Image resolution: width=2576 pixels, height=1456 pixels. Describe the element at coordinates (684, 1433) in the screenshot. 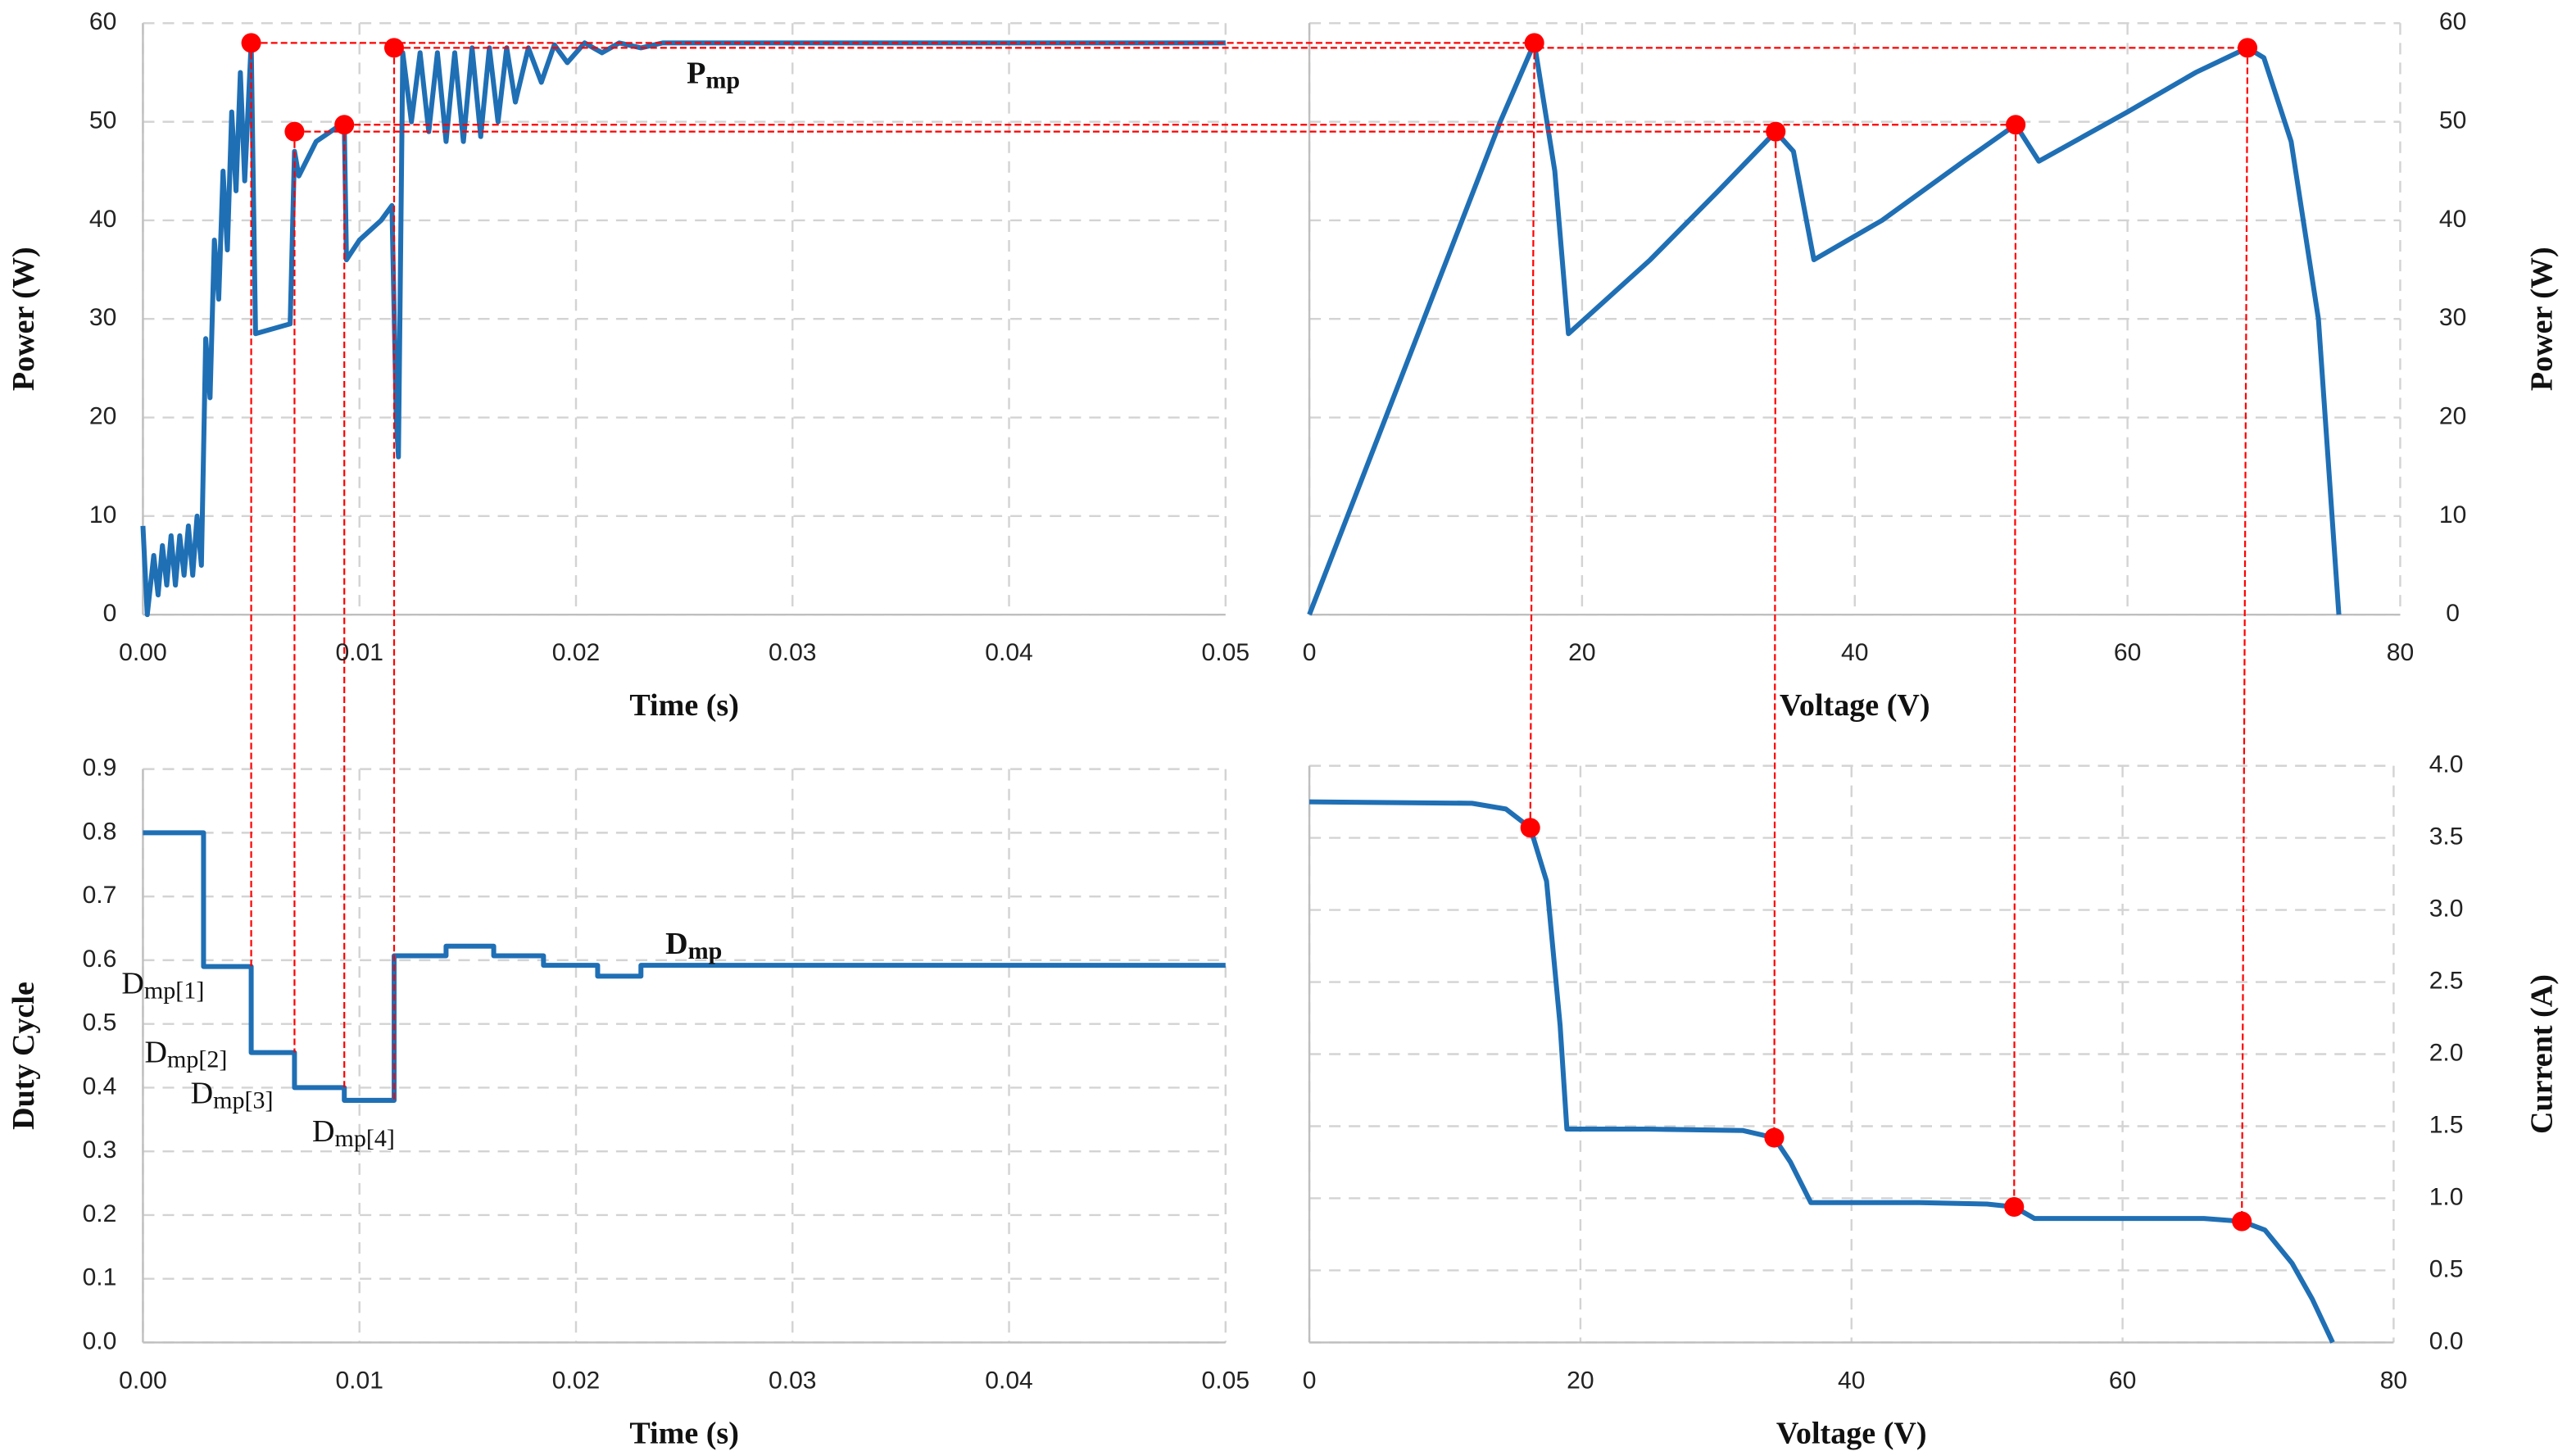

I see `x-axis-title: Time (s)` at that location.